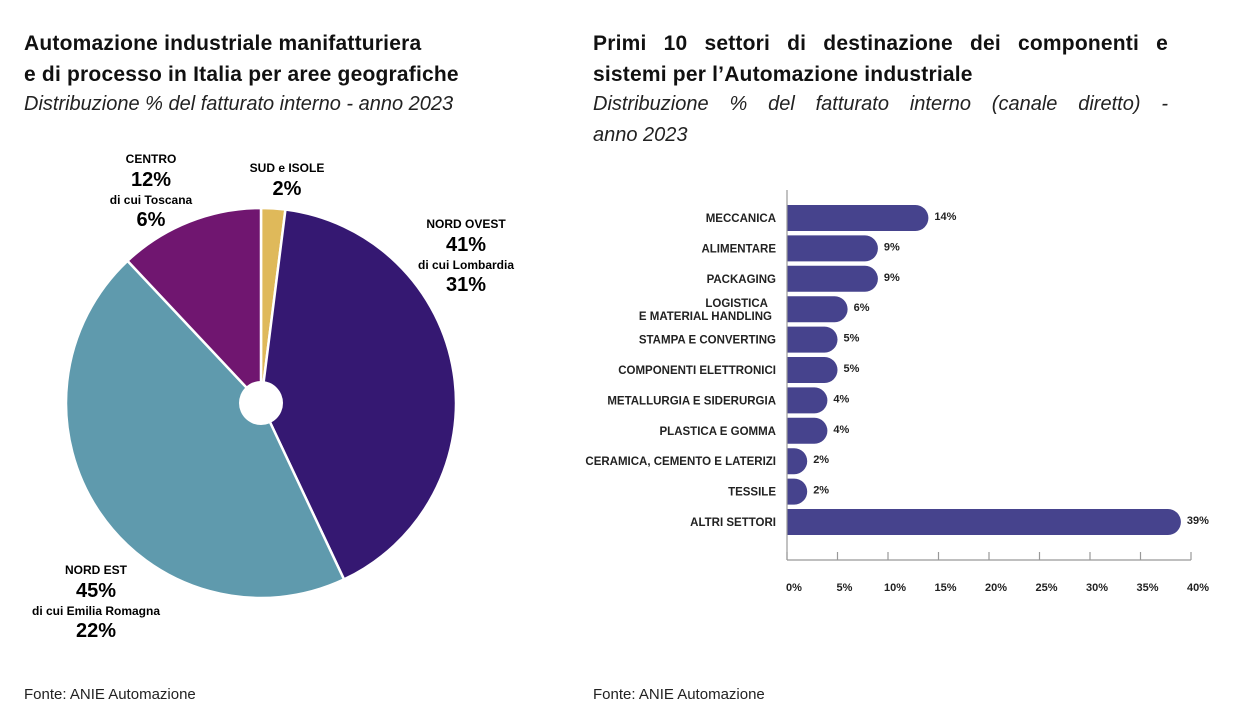 This screenshot has height=720, width=1252. I want to click on bar-category-label: PACKAGING, so click(741, 280).